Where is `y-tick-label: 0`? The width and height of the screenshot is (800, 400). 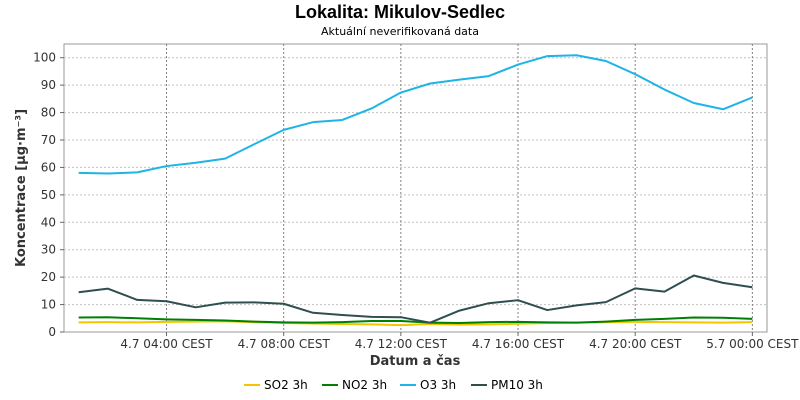 y-tick-label: 0 is located at coordinates (52, 332).